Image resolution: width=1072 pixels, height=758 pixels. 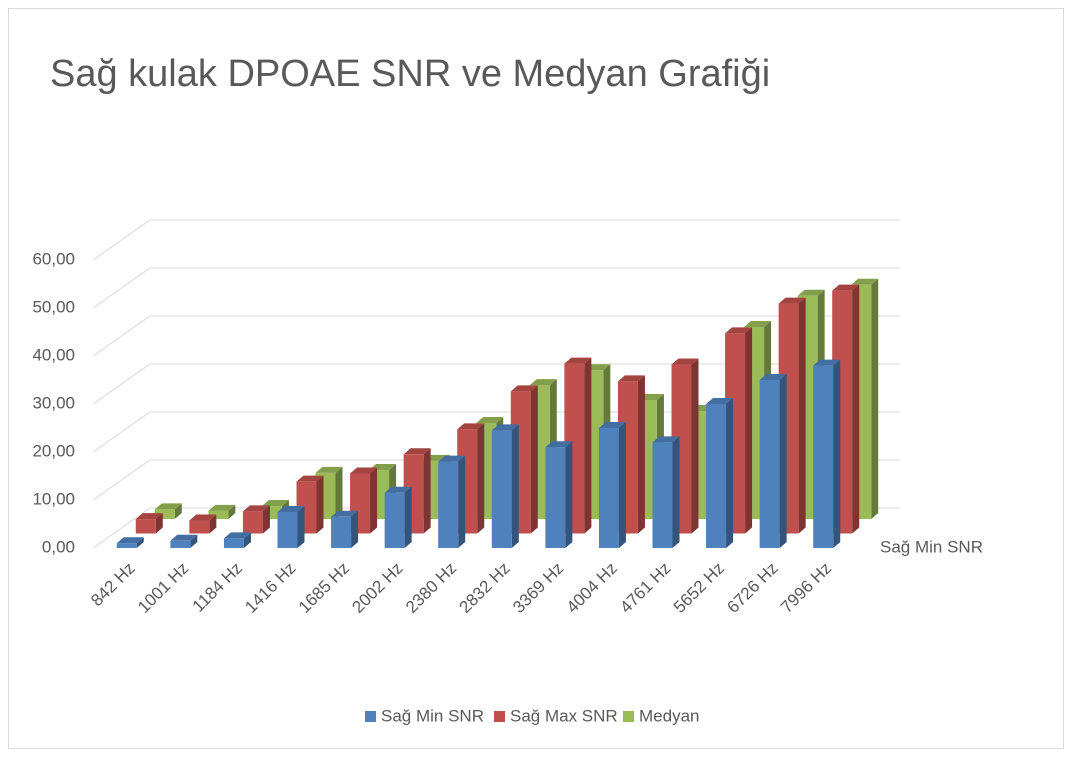 What do you see at coordinates (564, 715) in the screenshot?
I see `legend-label: Sağ Max SNR` at bounding box center [564, 715].